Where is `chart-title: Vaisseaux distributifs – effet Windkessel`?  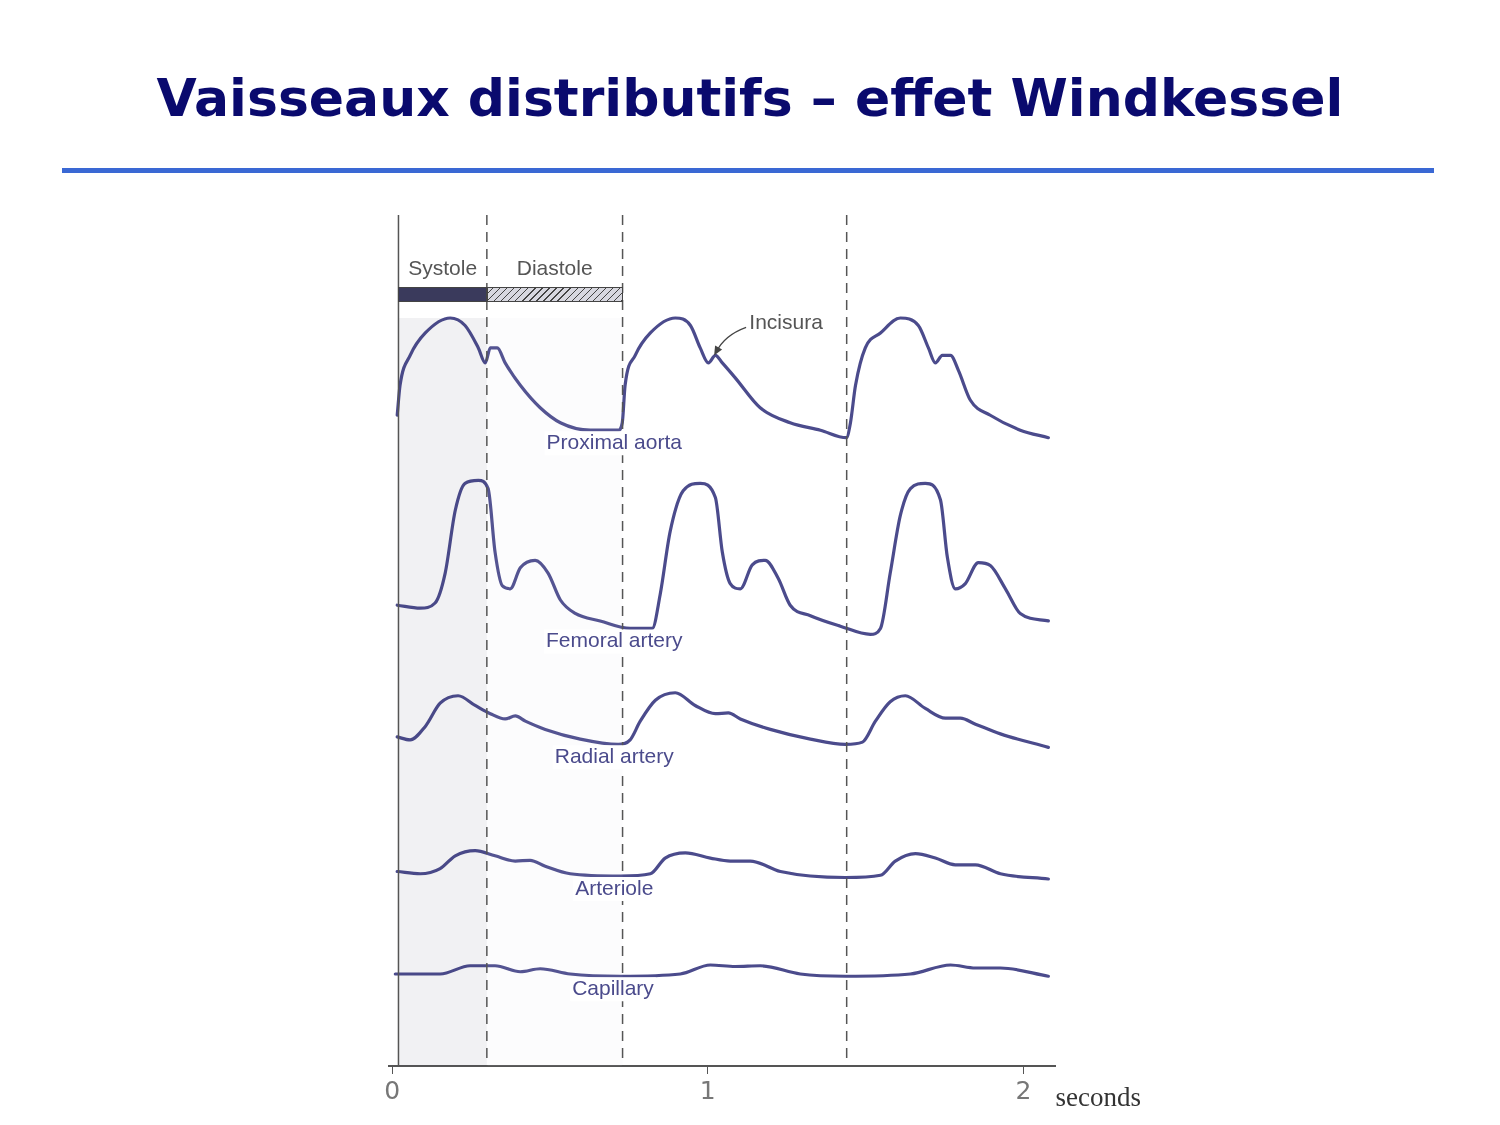 chart-title: Vaisseaux distributifs – effet Windkessel is located at coordinates (750, 98).